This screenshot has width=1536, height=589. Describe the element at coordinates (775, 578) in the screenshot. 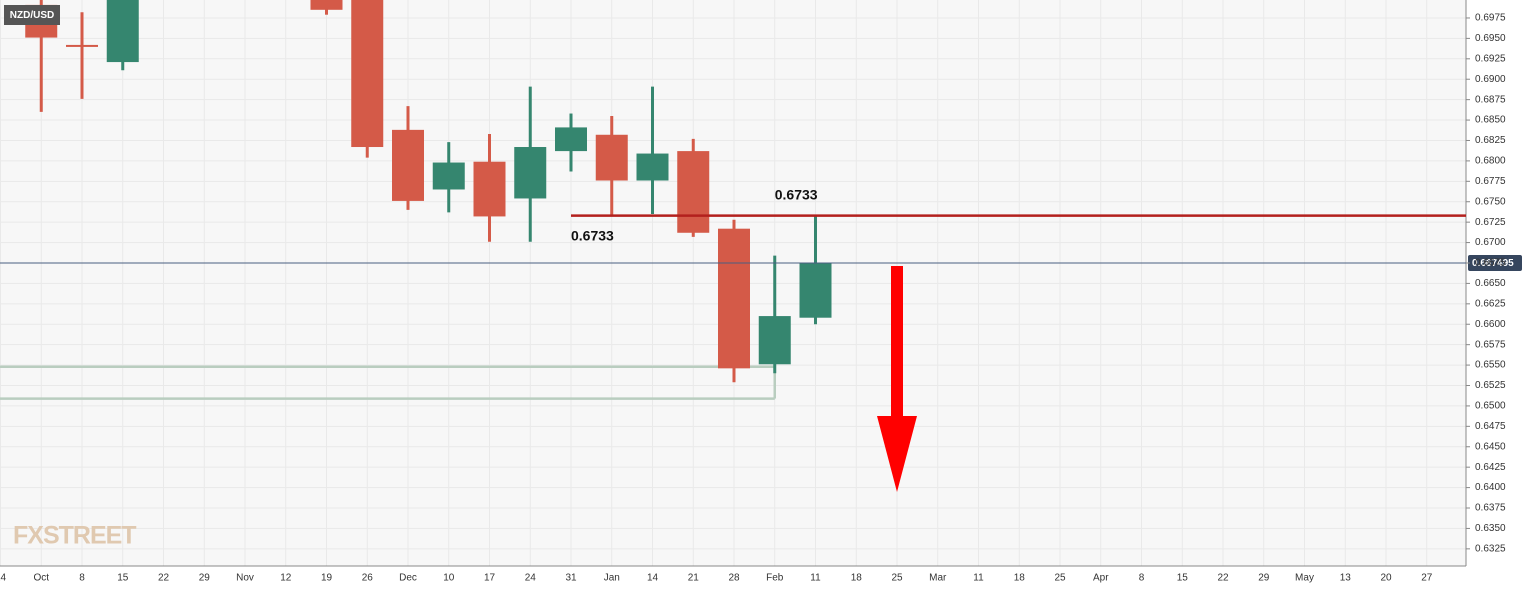

I see `x-tick-label: Feb` at that location.